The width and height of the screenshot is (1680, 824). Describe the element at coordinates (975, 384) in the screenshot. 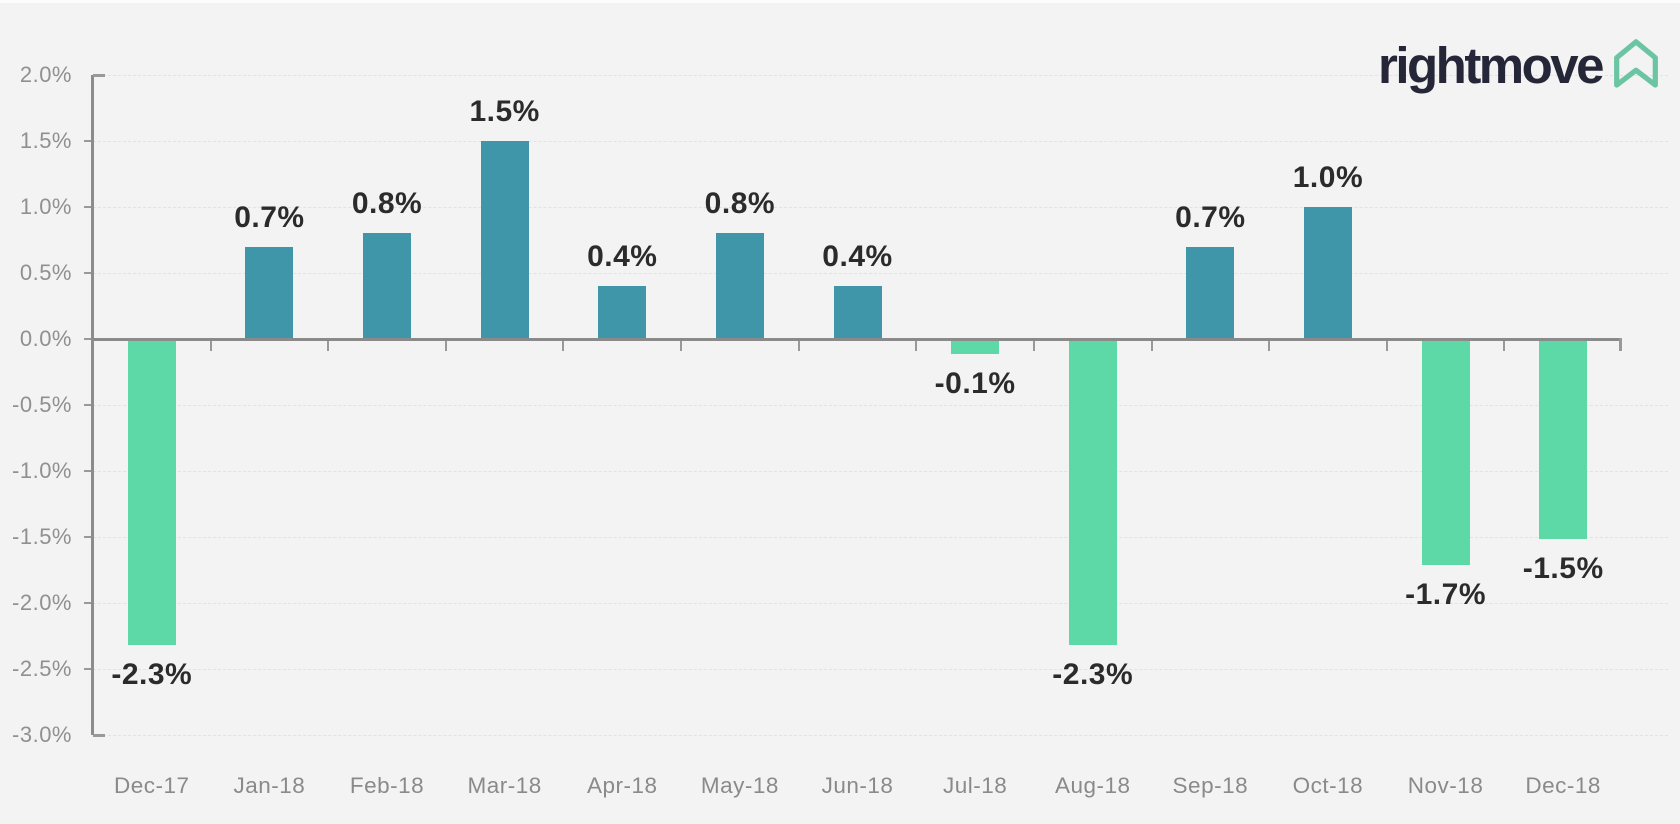

I see `value-label-Jul-18: -0.1%` at that location.